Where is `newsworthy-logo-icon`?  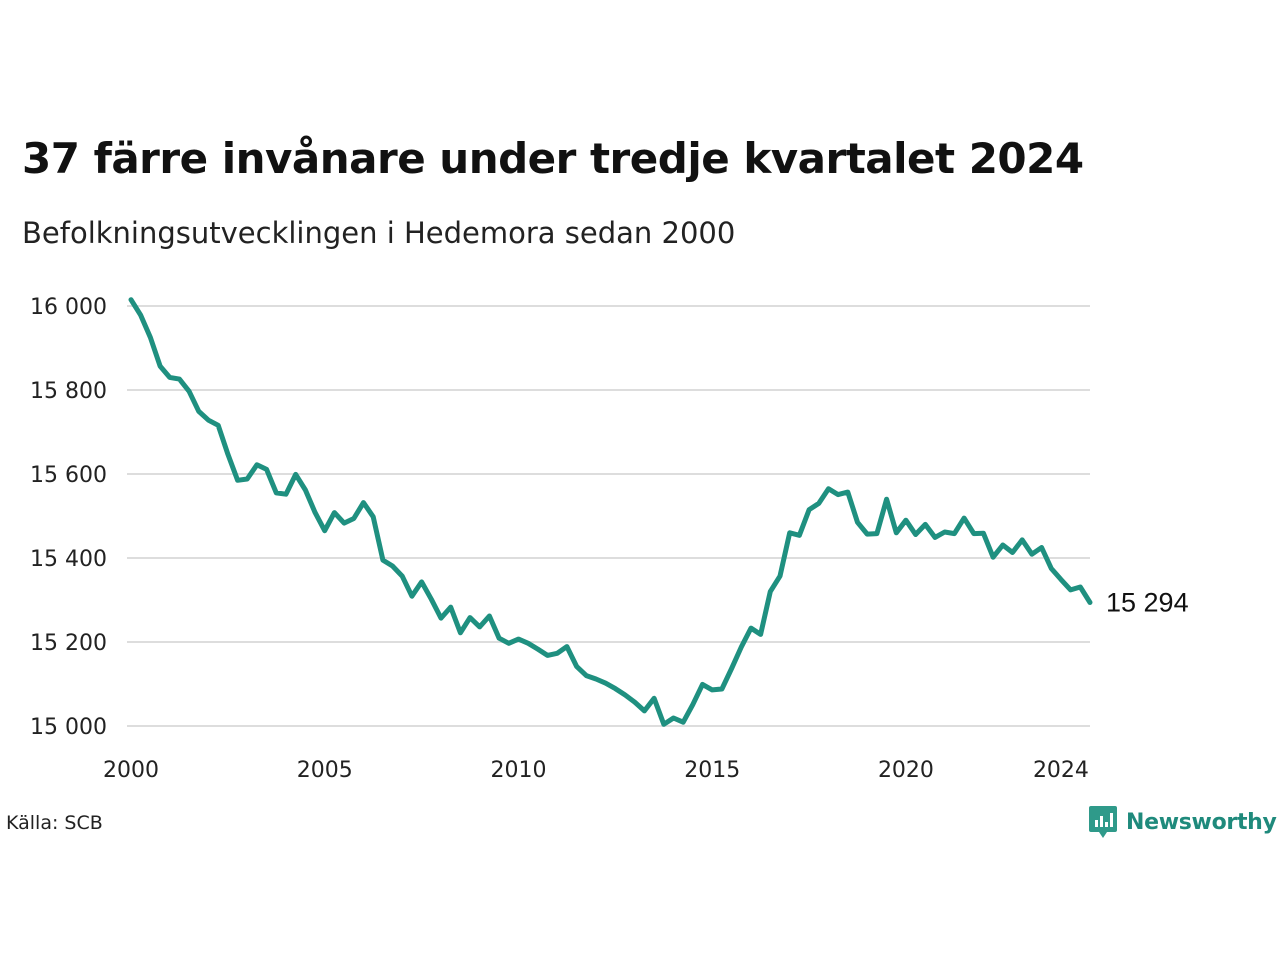
newsworthy-logo-icon is located at coordinates (1103, 822).